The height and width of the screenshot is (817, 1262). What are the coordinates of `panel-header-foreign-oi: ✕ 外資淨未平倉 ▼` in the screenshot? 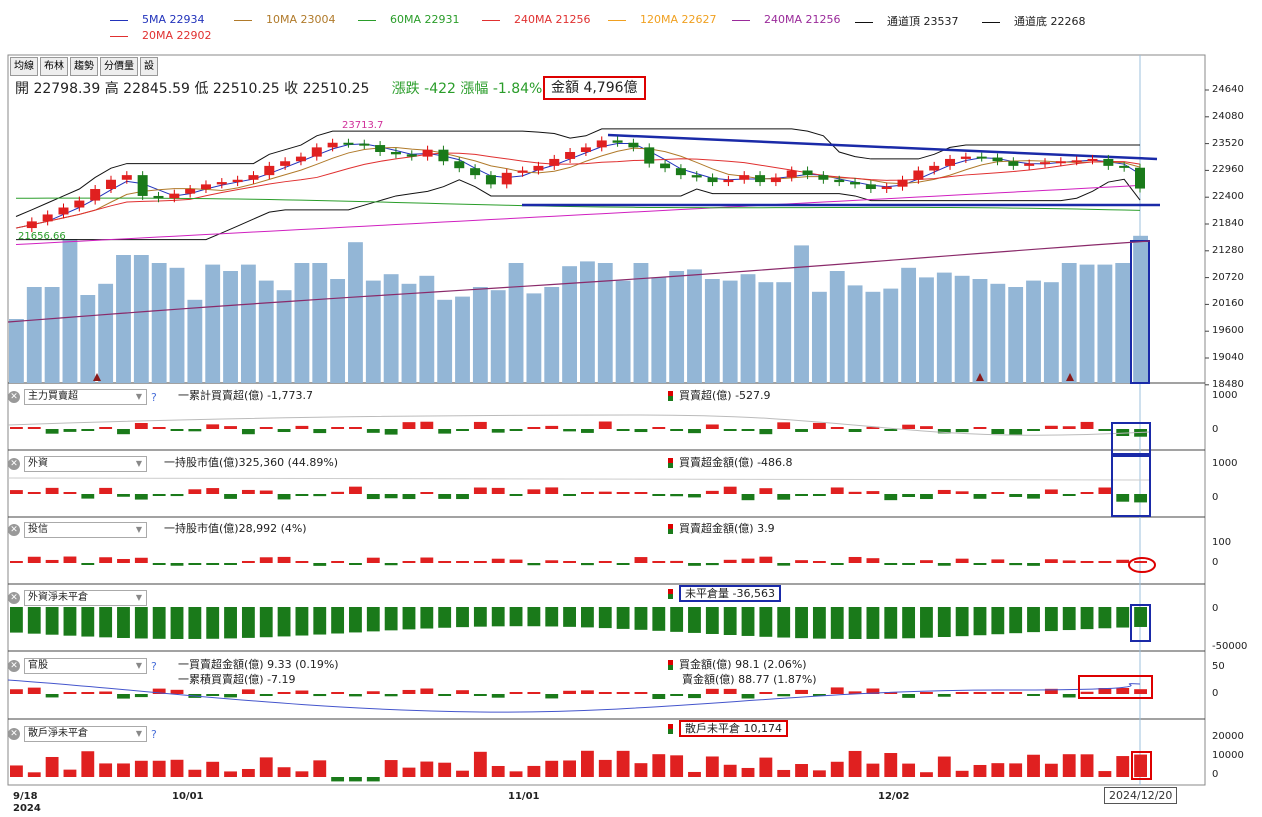 It's located at (77, 598).